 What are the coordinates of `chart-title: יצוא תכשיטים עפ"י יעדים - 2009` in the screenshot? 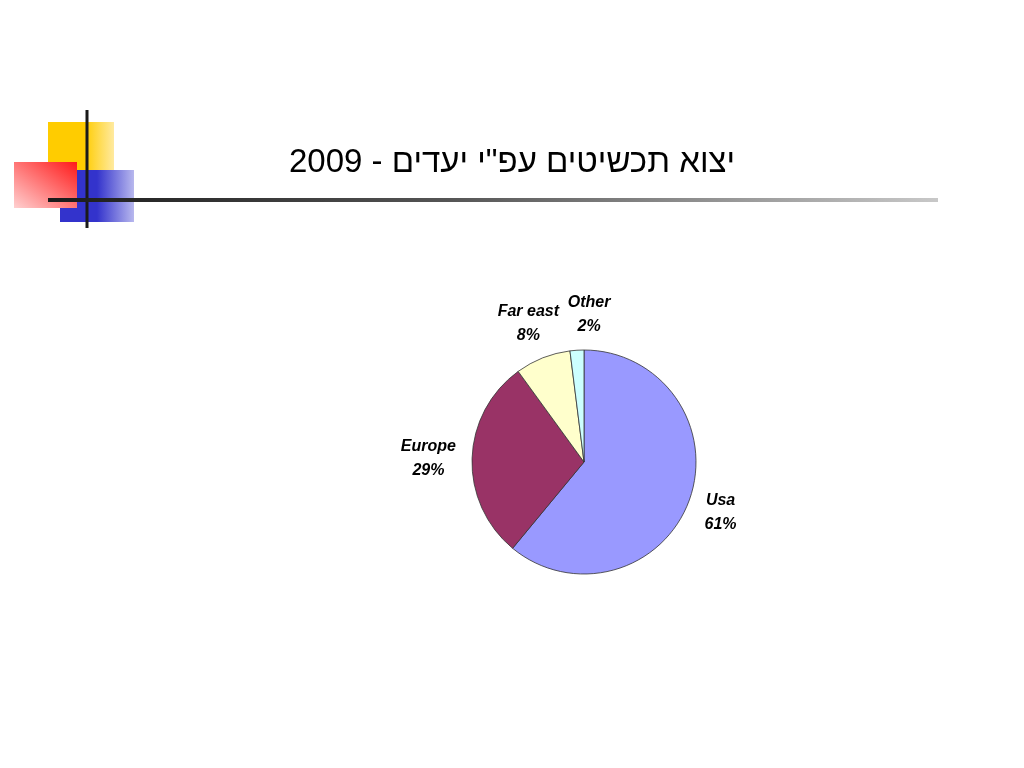 It's located at (512, 160).